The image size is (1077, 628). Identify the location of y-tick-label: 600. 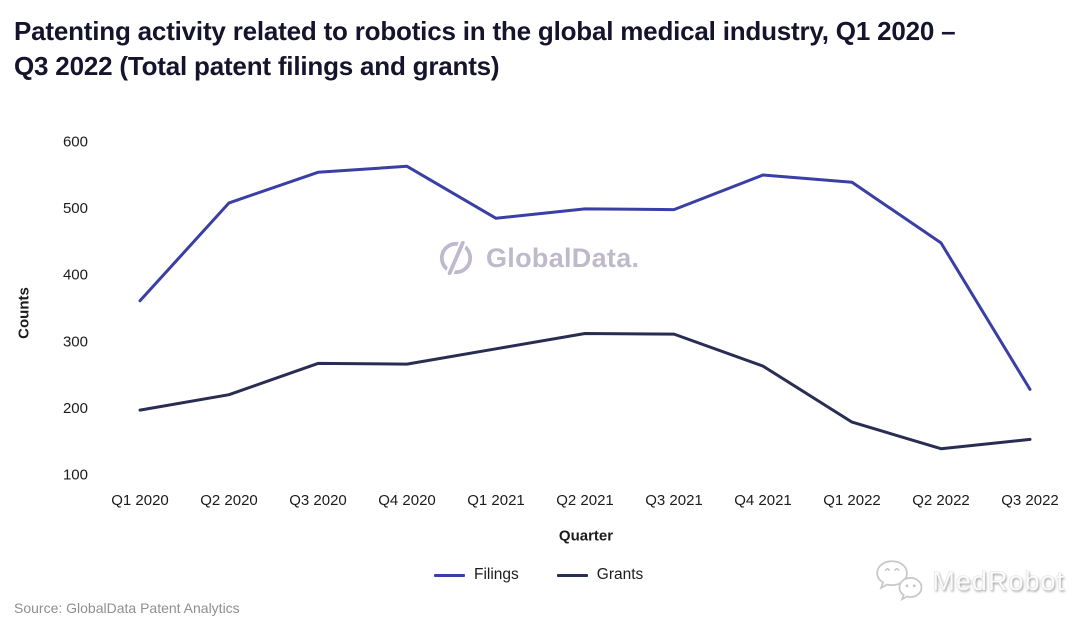
(75, 142).